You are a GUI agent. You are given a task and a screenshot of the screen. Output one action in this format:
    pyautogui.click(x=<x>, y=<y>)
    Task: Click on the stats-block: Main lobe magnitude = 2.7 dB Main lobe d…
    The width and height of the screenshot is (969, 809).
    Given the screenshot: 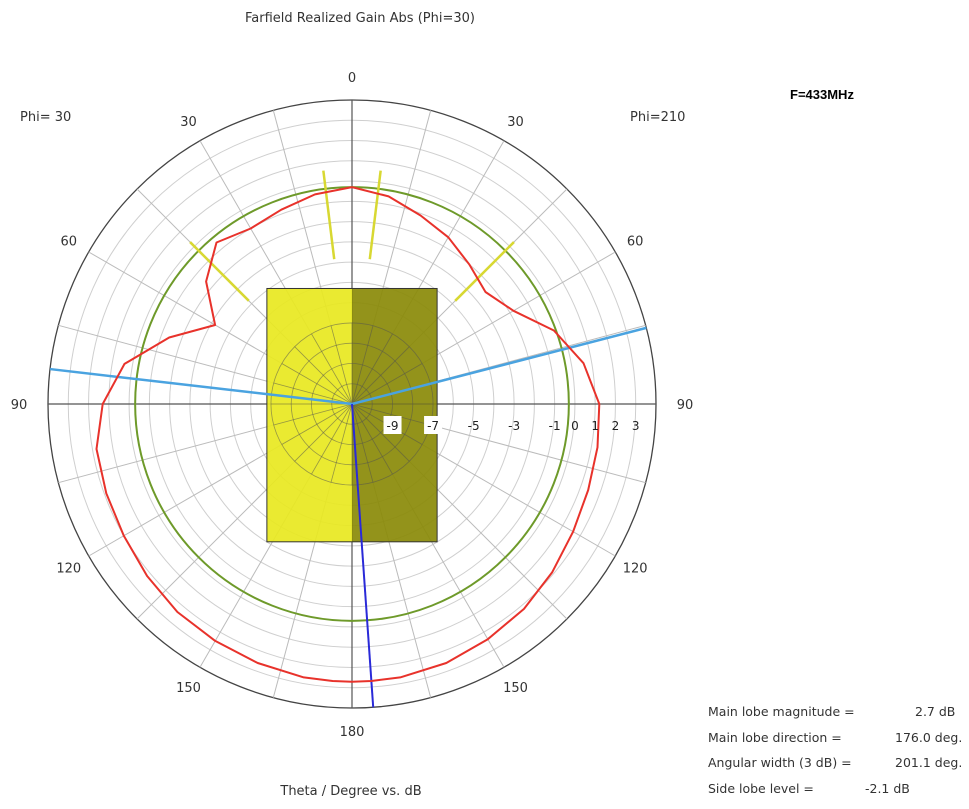 What is the action you would take?
    pyautogui.click(x=835, y=750)
    